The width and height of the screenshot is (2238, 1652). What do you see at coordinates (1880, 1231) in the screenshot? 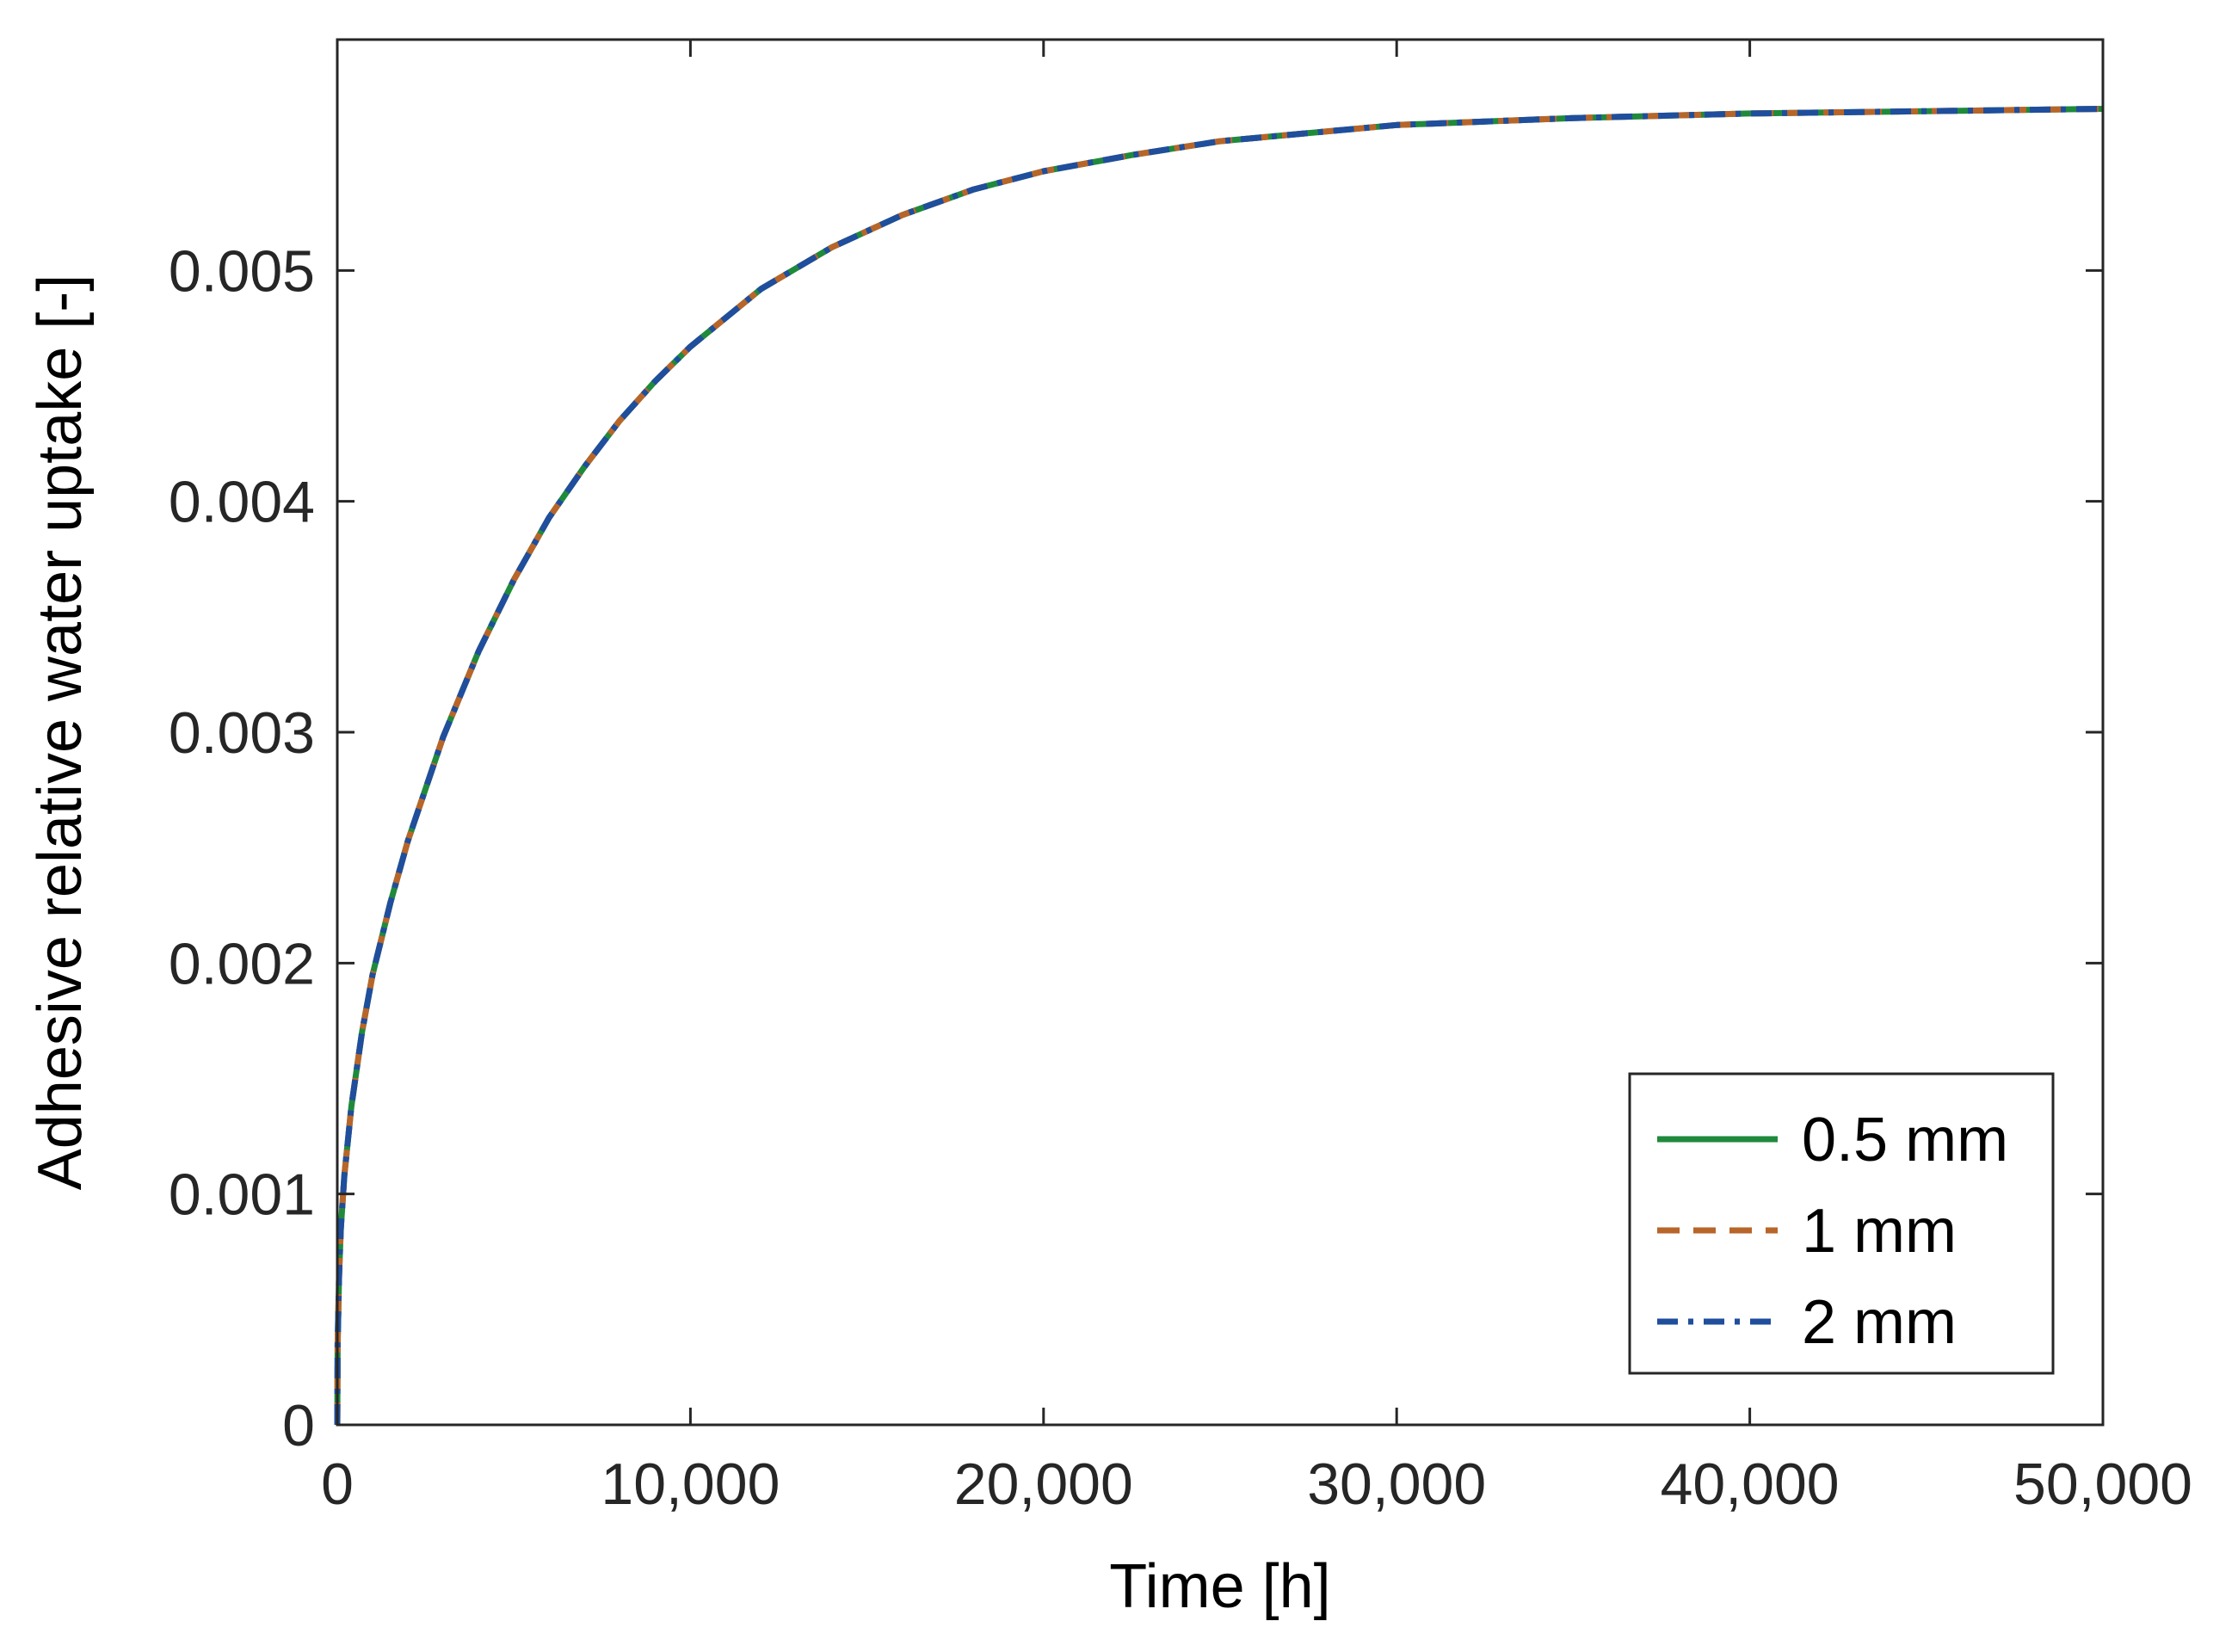
I see `legend-label-2: 1 mm` at bounding box center [1880, 1231].